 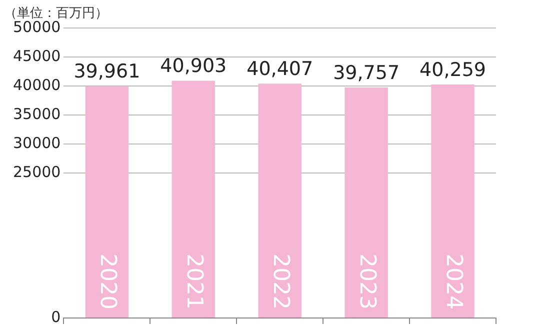 I want to click on y-tick-label: 30000, so click(x=37, y=143).